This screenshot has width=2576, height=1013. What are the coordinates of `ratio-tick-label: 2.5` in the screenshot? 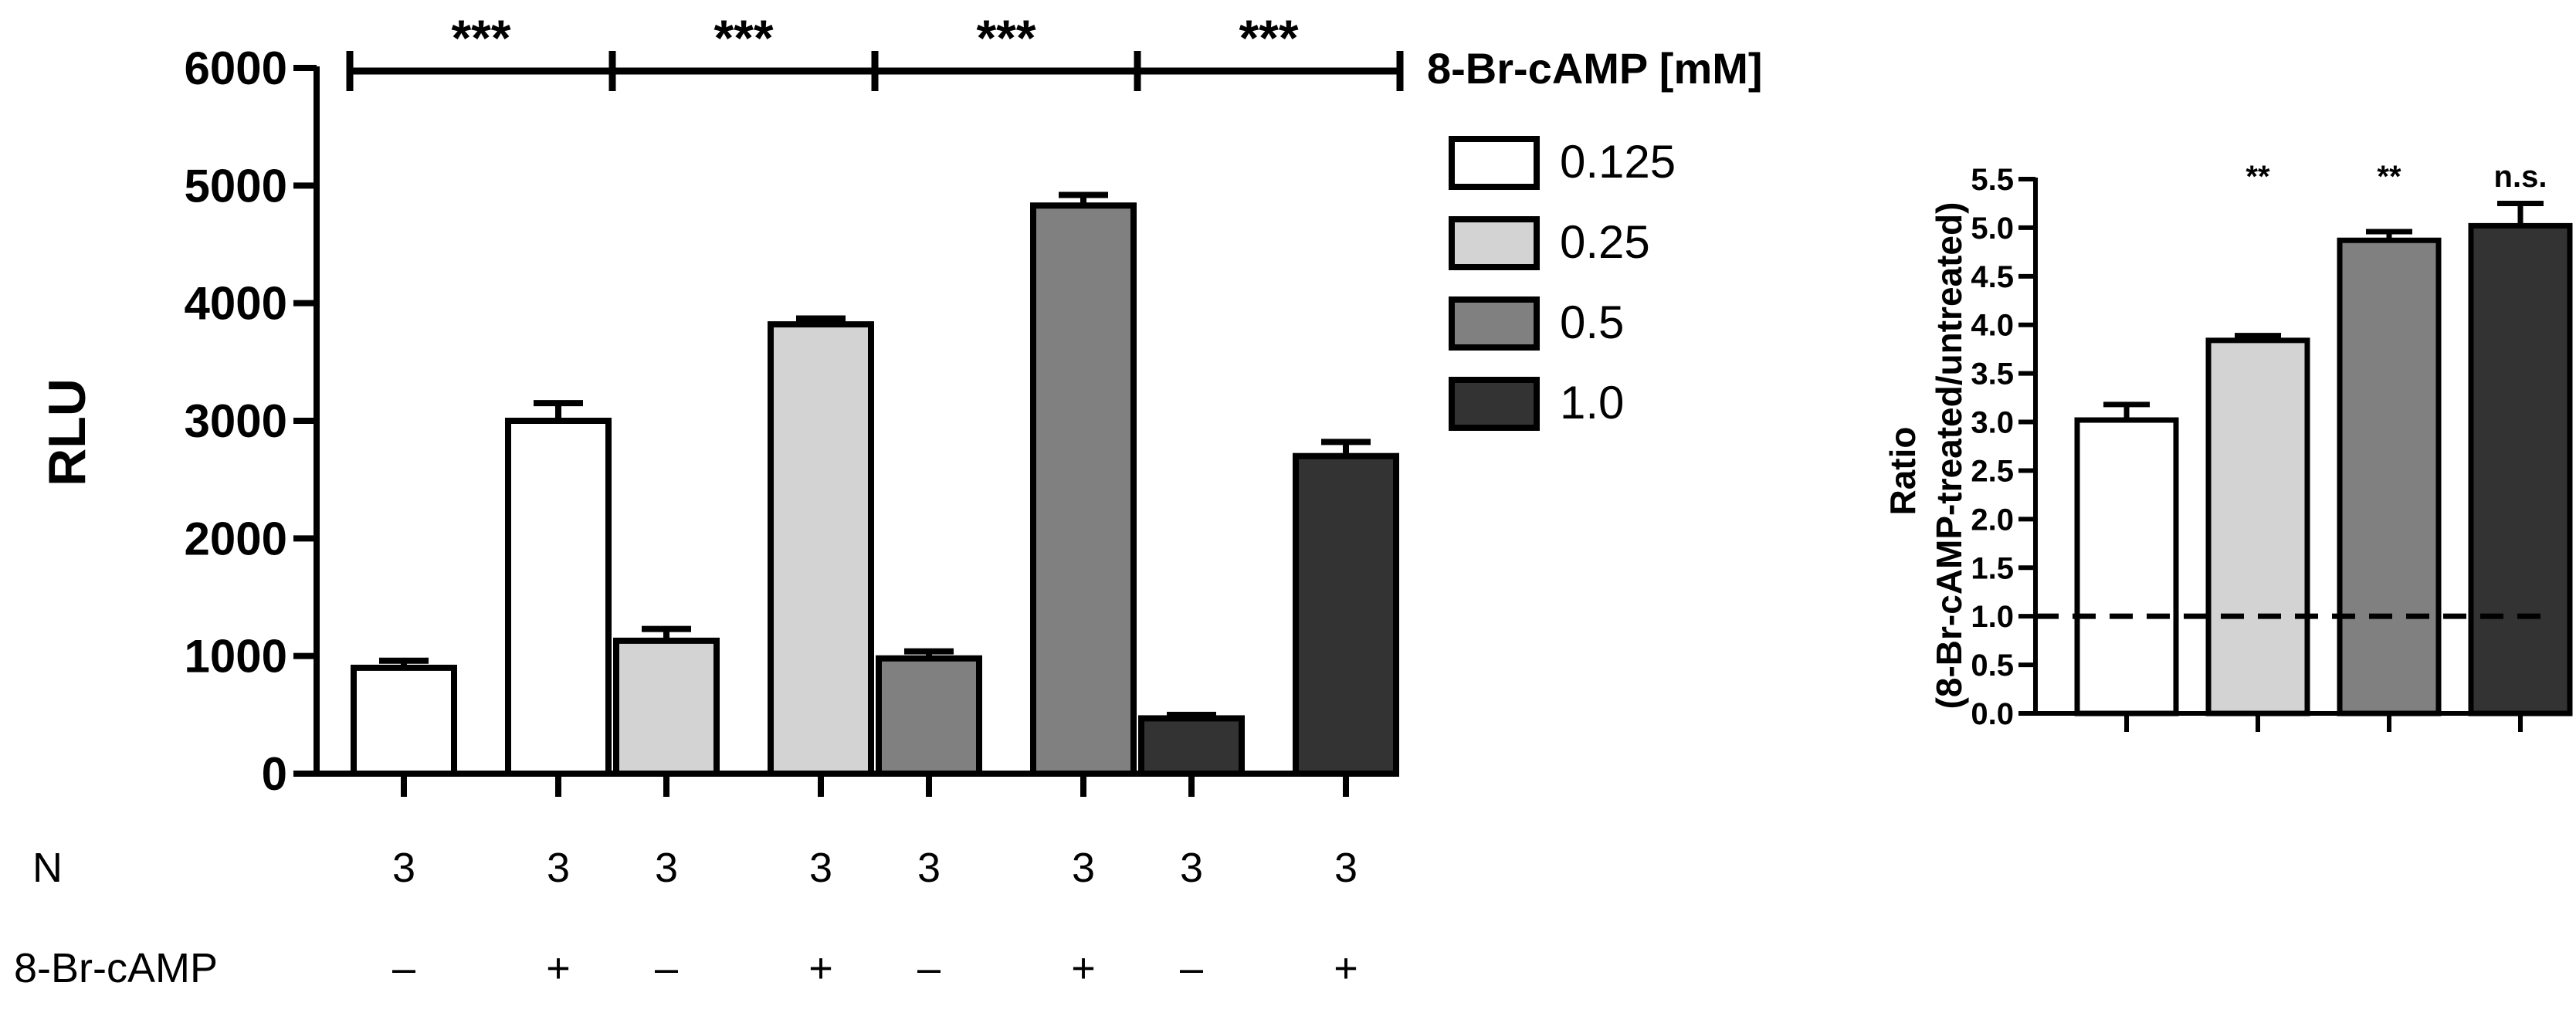 It's located at (1992, 471).